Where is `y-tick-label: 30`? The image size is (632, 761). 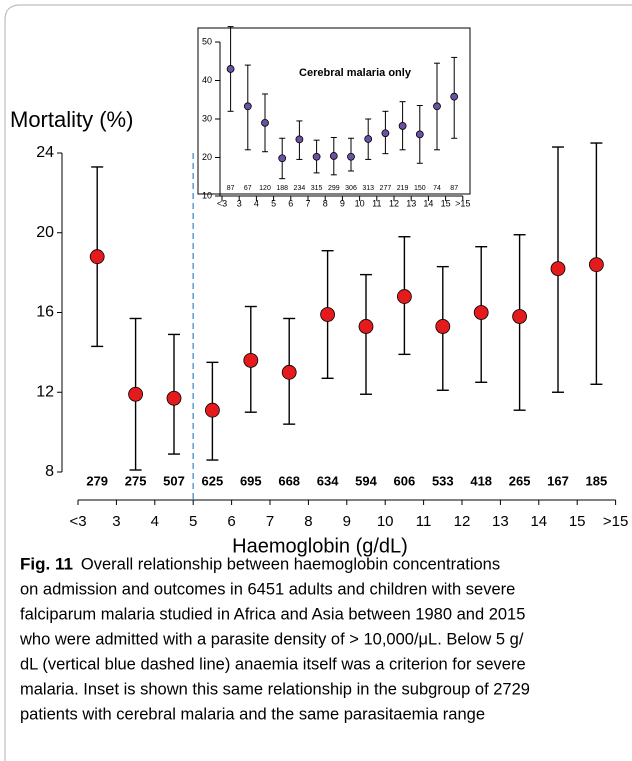
y-tick-label: 30 is located at coordinates (207, 118).